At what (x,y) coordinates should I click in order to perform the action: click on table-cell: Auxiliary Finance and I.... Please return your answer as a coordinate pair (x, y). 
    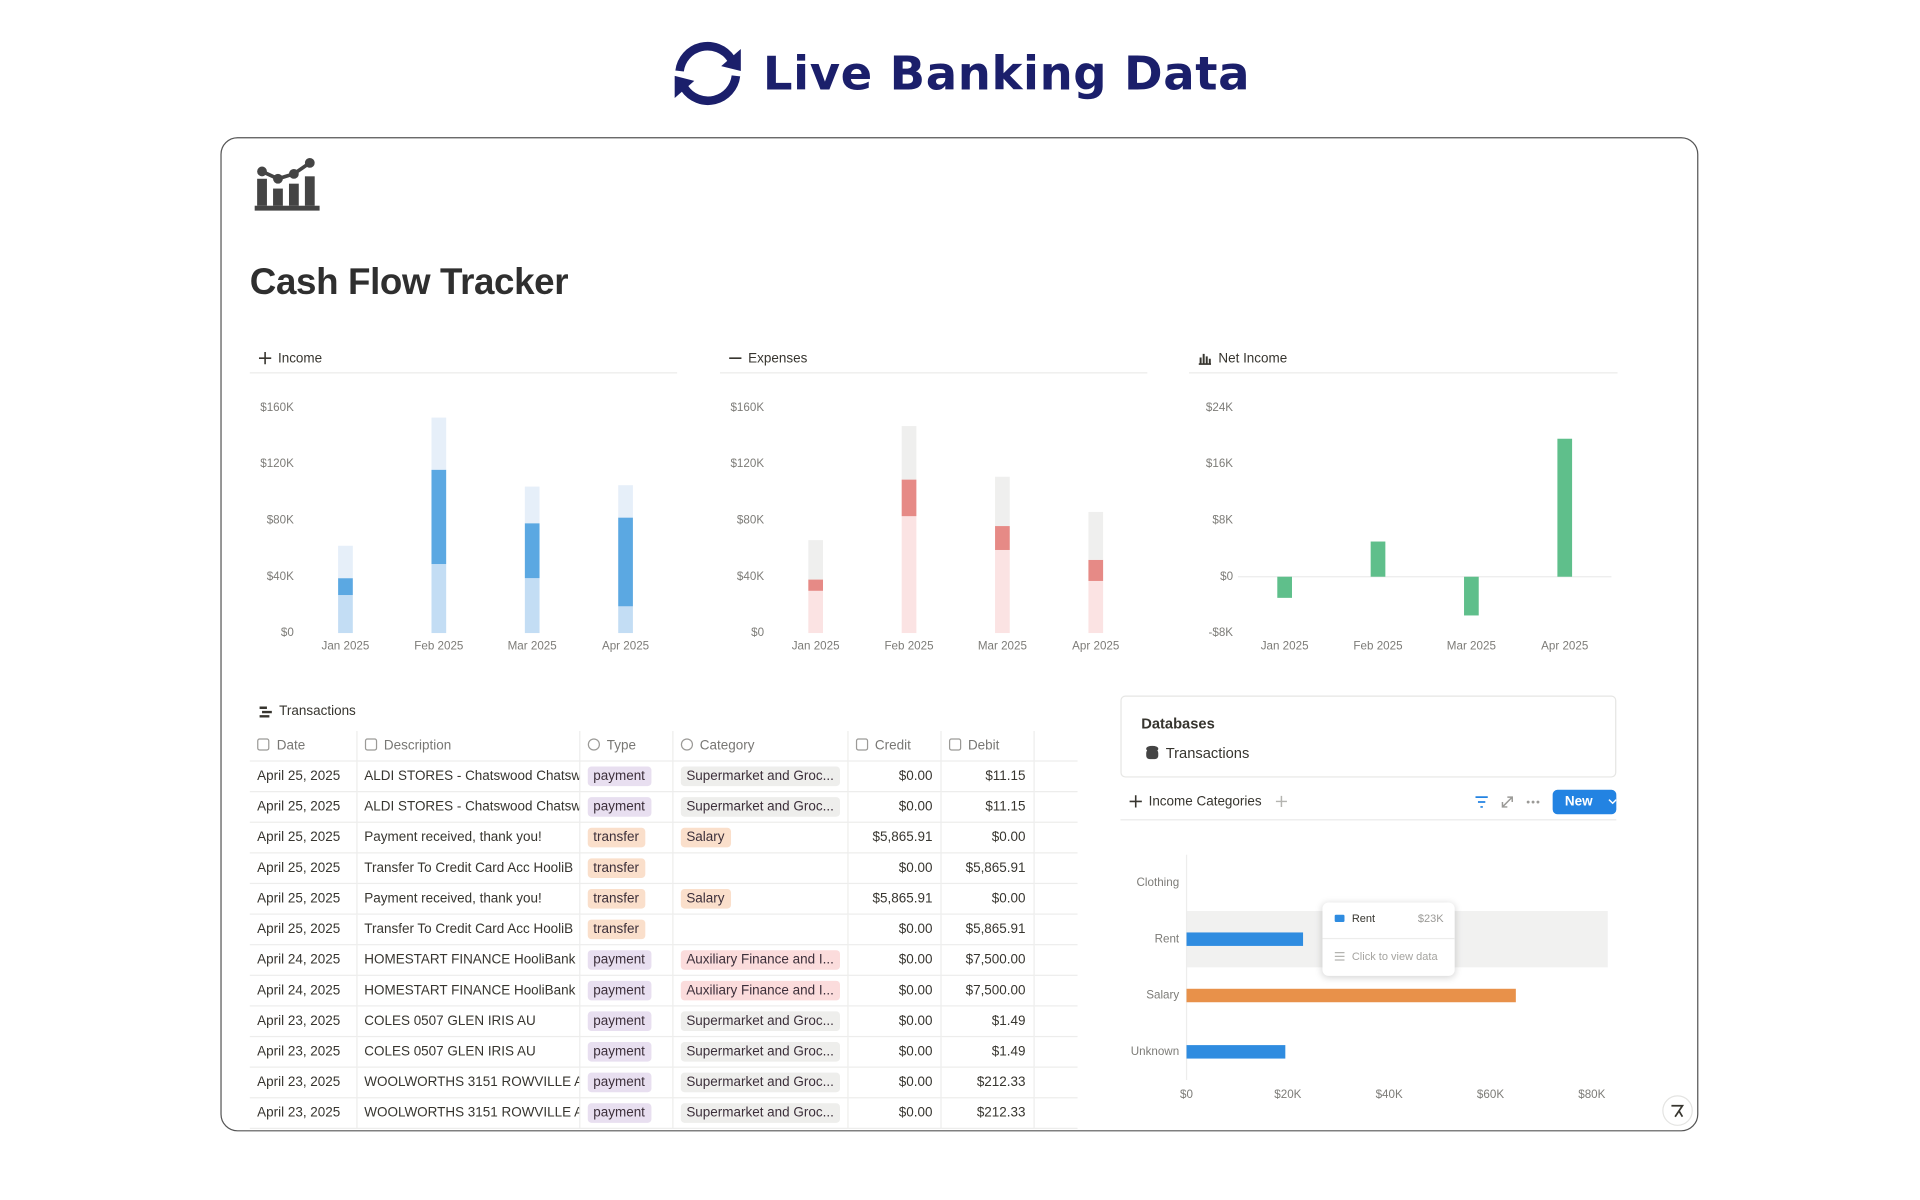
    Looking at the image, I should click on (760, 991).